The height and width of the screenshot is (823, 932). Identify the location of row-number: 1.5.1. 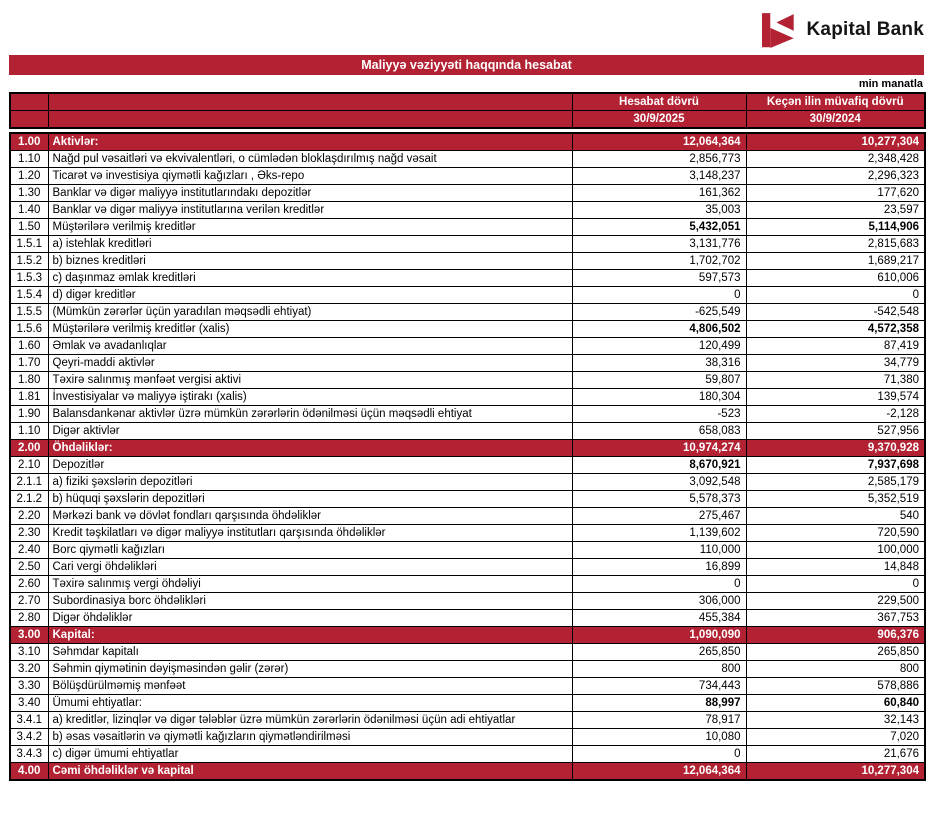
(29, 244).